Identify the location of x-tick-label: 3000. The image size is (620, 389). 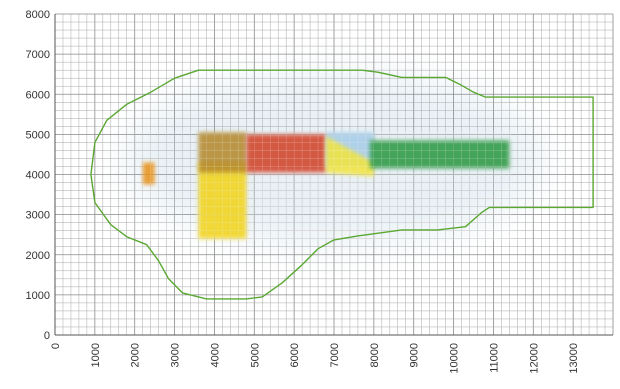
(176, 355).